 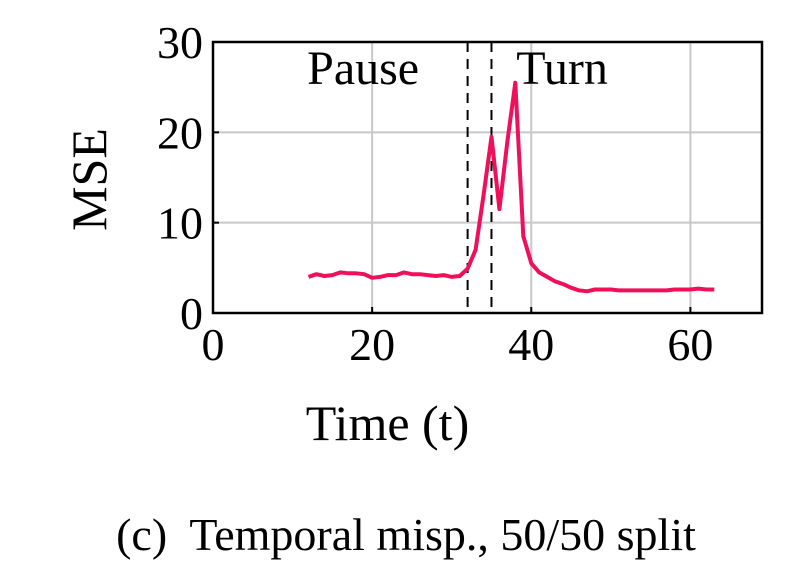 What do you see at coordinates (363, 68) in the screenshot?
I see `annotation-pause: Pause` at bounding box center [363, 68].